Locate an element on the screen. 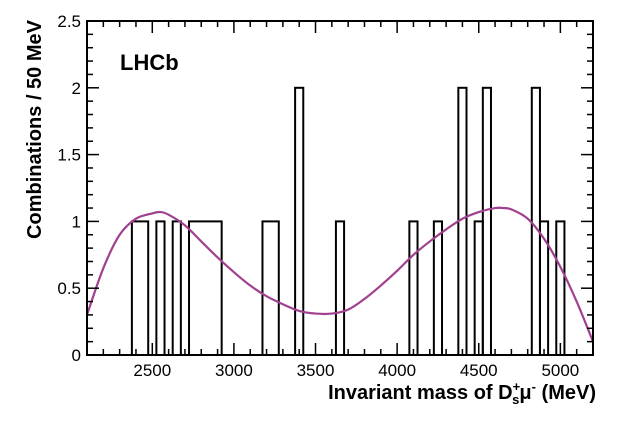 Image resolution: width=623 pixels, height=423 pixels. y-tick-label: 0 is located at coordinates (76, 355).